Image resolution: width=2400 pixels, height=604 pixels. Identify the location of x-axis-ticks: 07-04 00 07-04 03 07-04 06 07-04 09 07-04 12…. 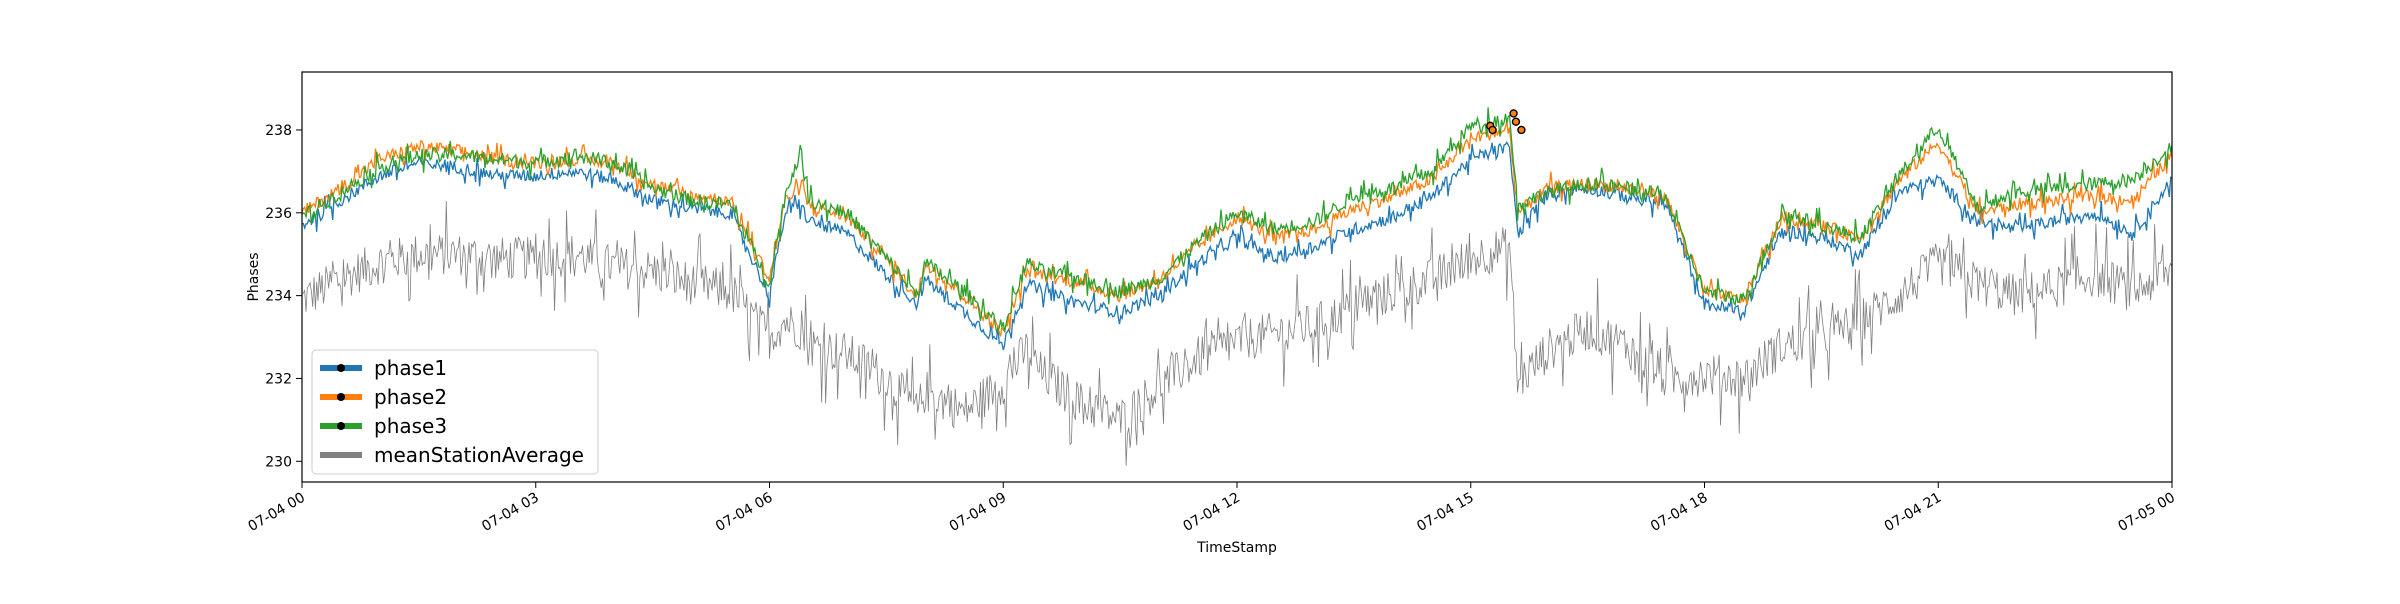
(1211, 508).